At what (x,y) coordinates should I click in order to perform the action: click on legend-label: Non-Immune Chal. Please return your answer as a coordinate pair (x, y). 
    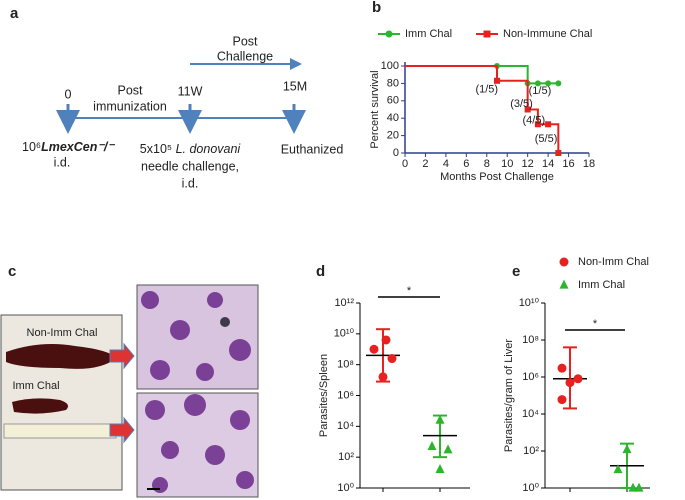
    Looking at the image, I should click on (547, 34).